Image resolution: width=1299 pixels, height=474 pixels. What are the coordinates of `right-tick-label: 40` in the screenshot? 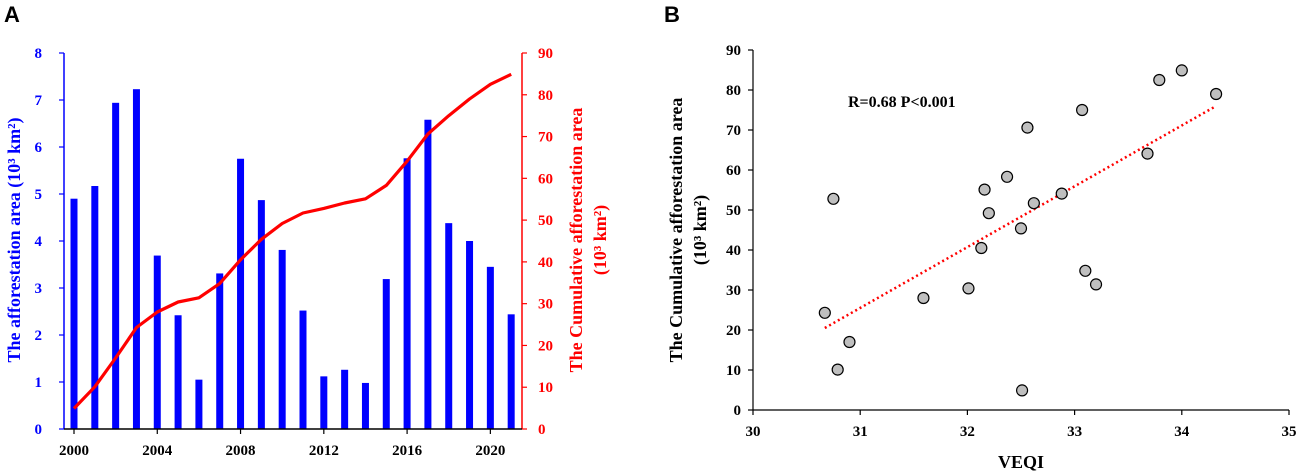 It's located at (545, 263).